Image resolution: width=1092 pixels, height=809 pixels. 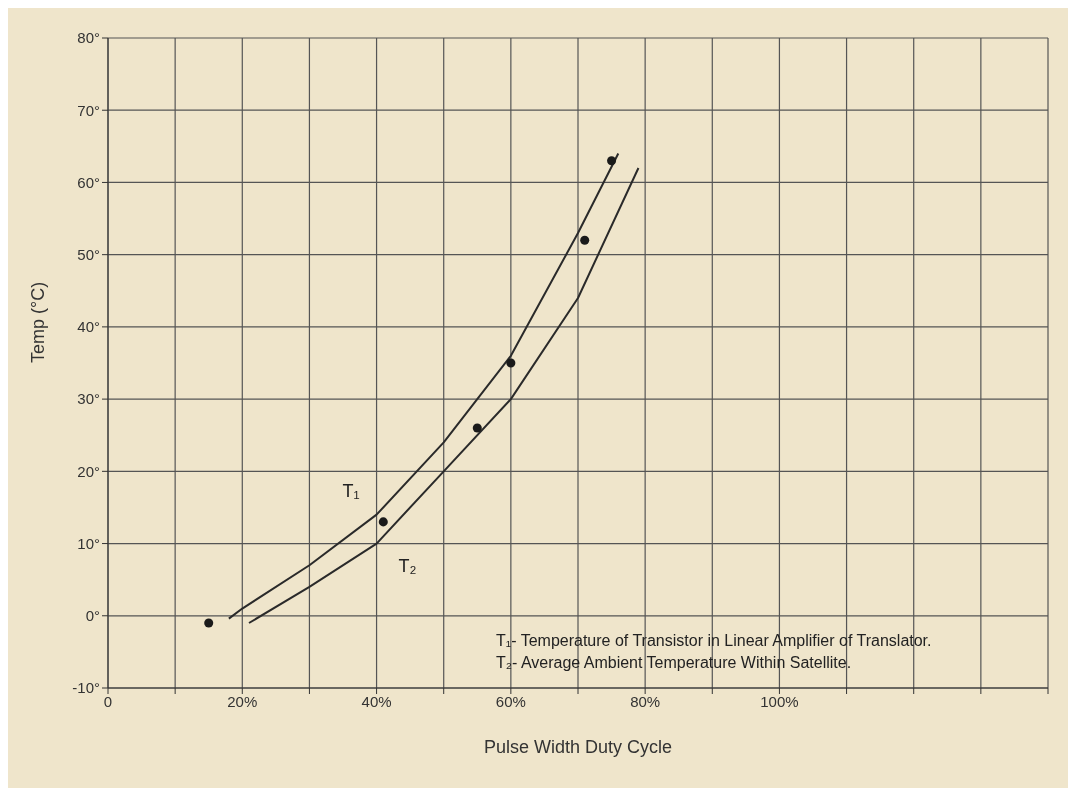 I want to click on y-tick-label: 20°, so click(x=88, y=471).